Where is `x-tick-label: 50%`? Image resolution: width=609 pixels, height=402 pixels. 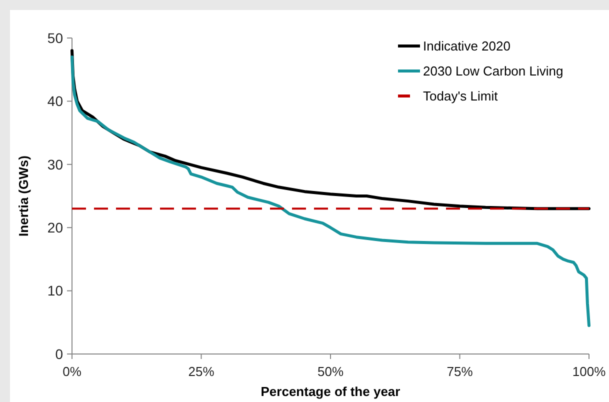 x-tick-label: 50% is located at coordinates (330, 371).